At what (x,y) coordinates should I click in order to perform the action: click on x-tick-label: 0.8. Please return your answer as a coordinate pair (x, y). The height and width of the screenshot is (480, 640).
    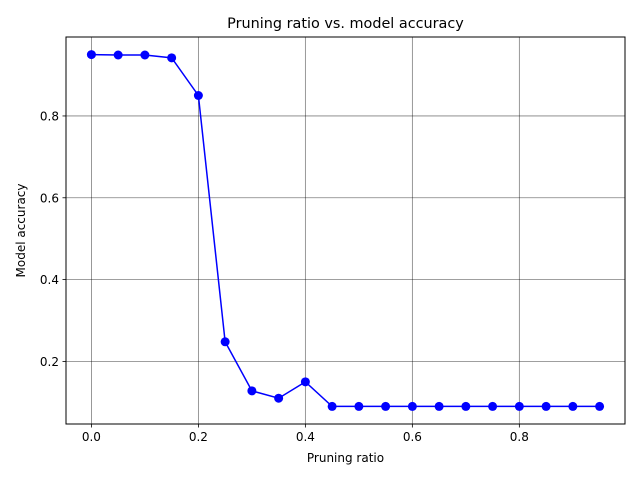
    Looking at the image, I should click on (519, 437).